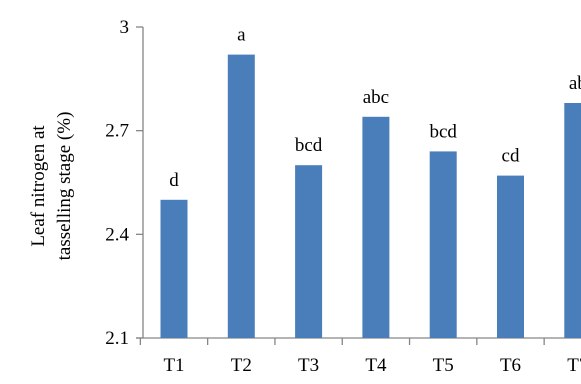 The width and height of the screenshot is (581, 384). I want to click on y-tick-label: 2.1, so click(117, 338).